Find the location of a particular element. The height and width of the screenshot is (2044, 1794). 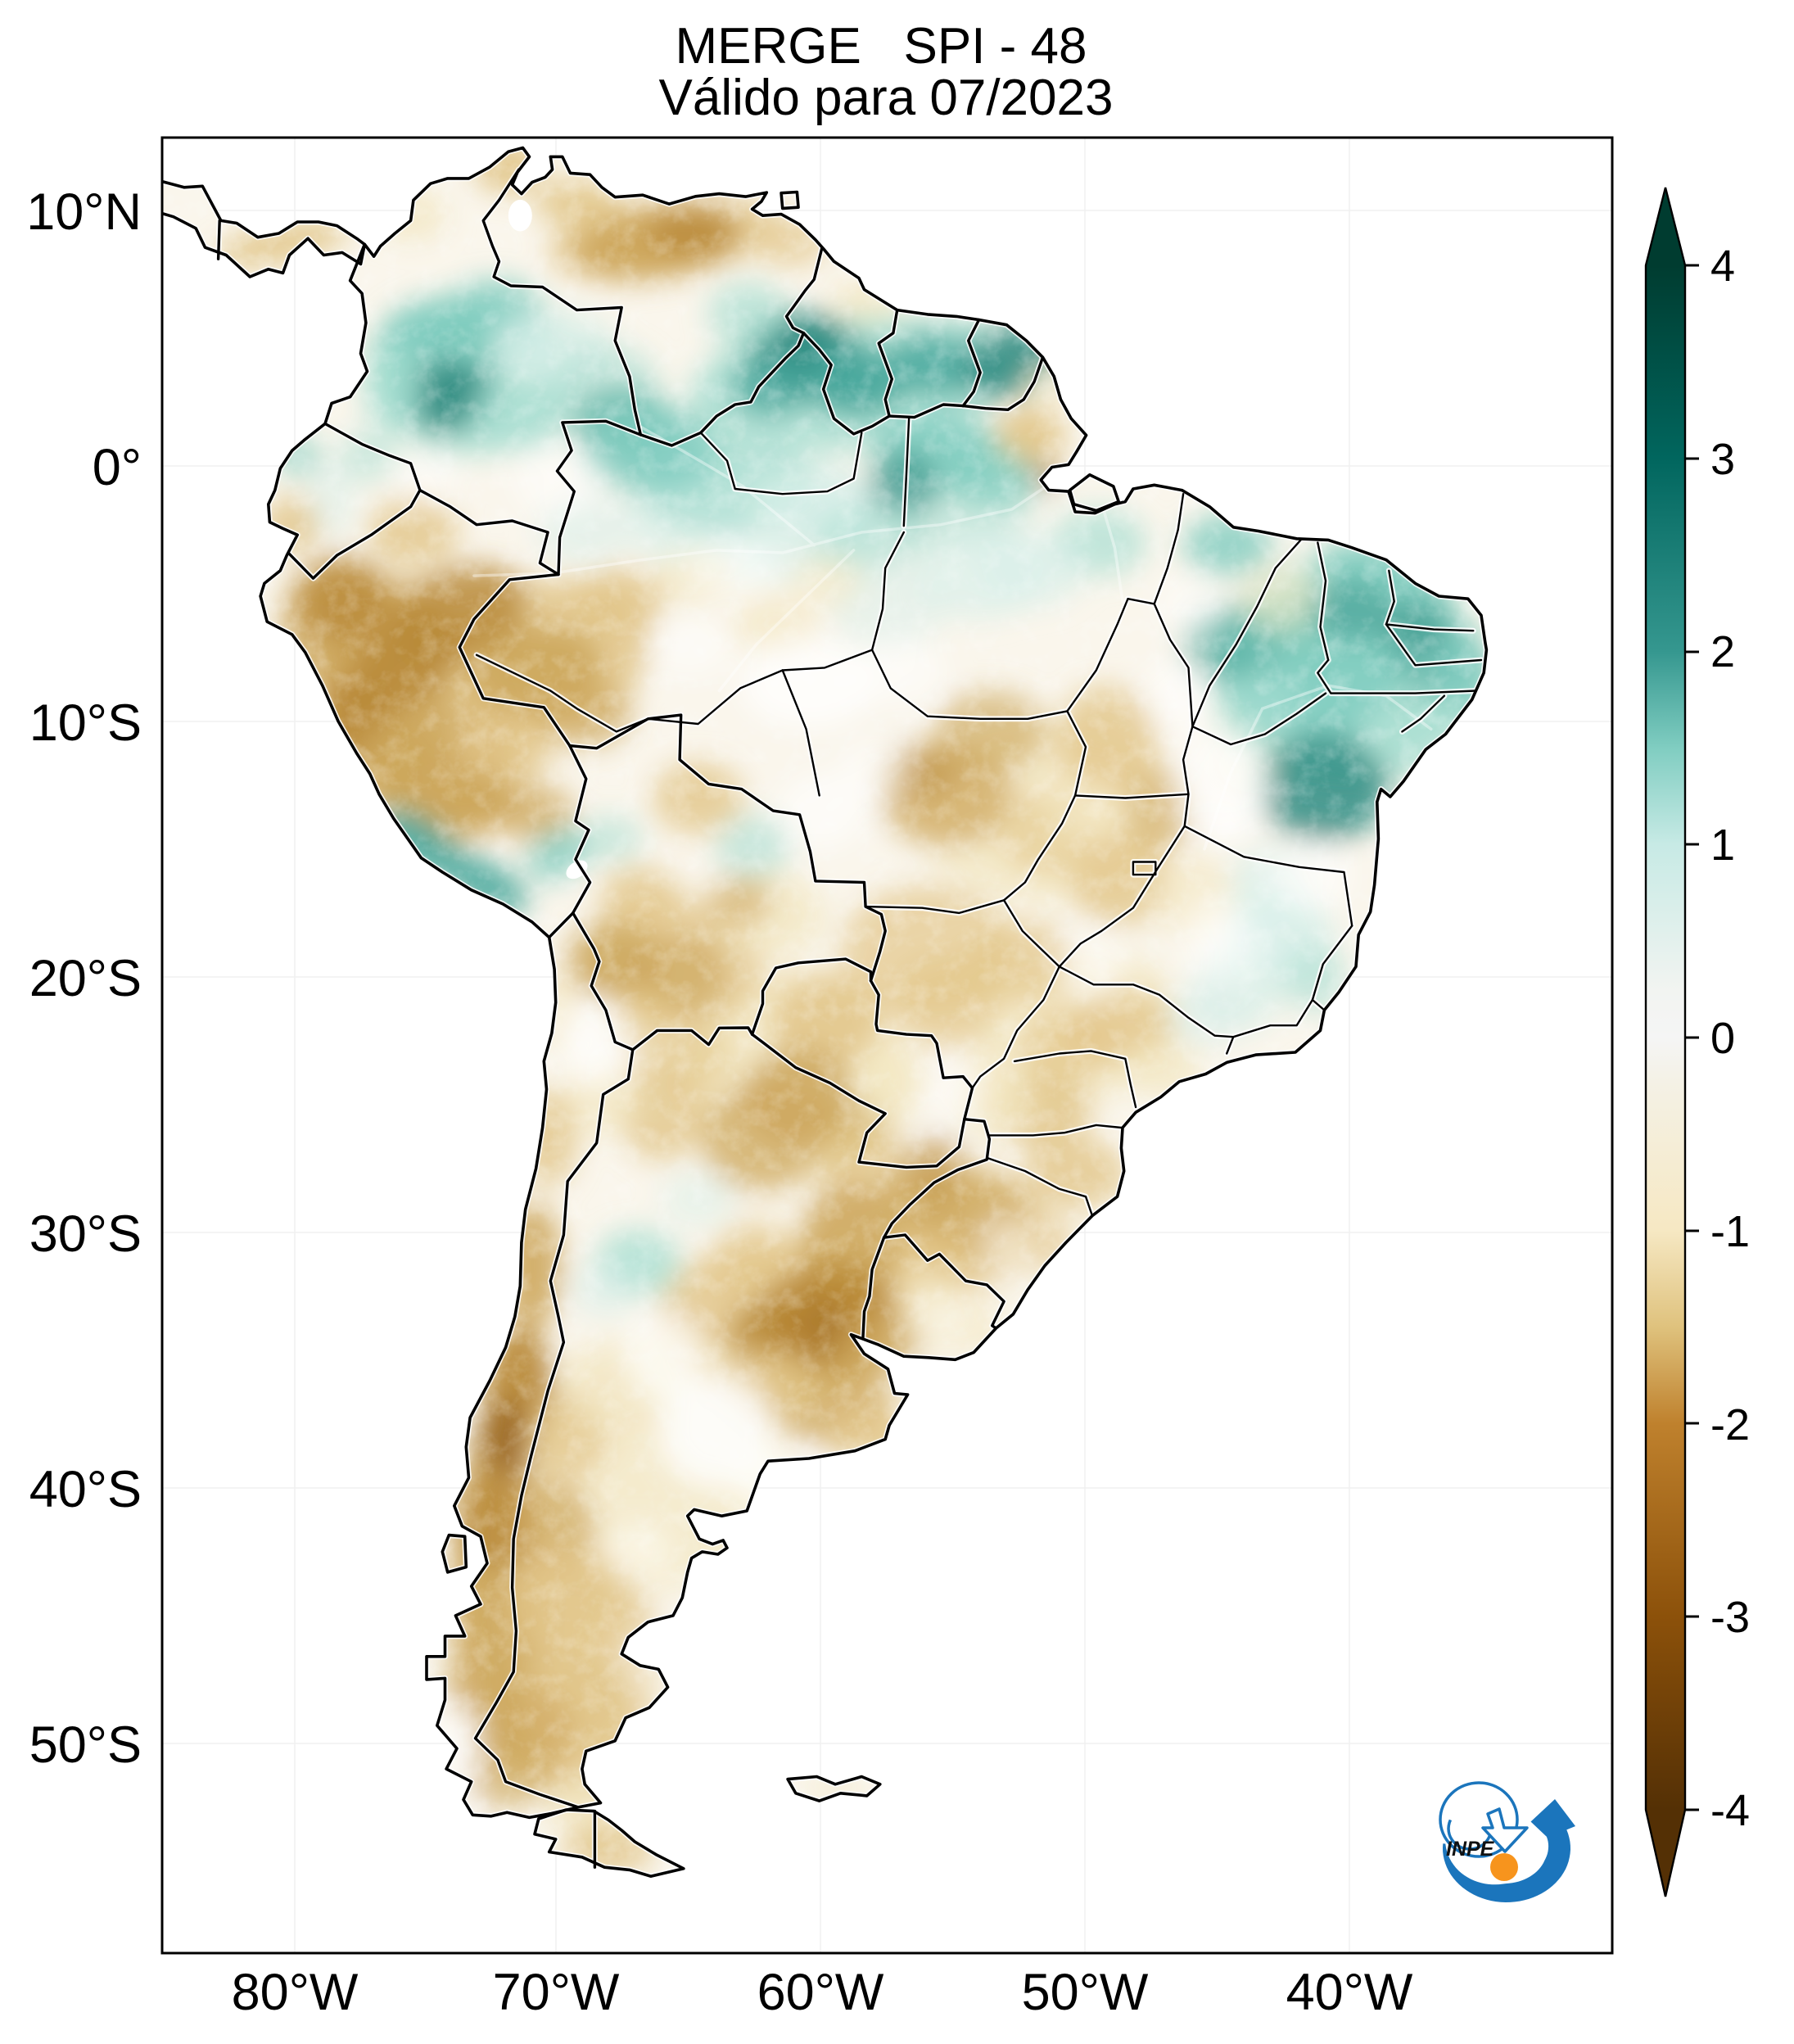

svg-text: 3 is located at coordinates (1722, 459).